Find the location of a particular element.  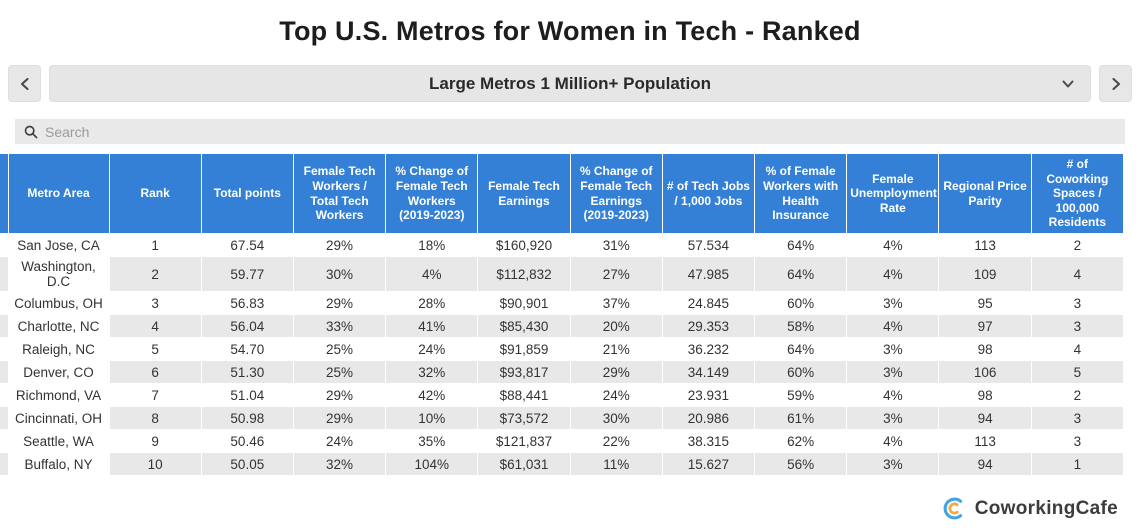

chevron-right-icon is located at coordinates (1115, 83).